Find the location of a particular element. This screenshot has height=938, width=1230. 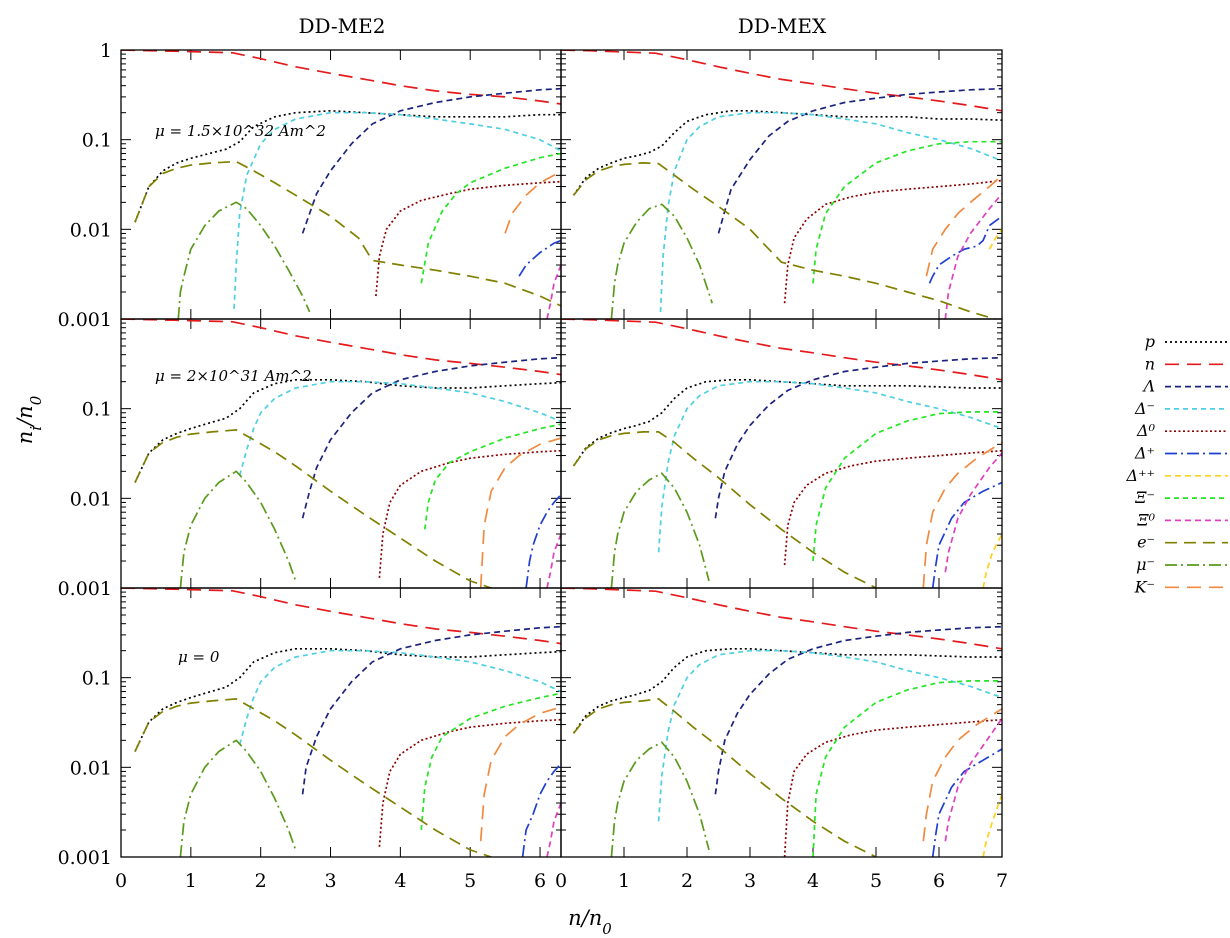

legend-label-n: n is located at coordinates (1150, 363).